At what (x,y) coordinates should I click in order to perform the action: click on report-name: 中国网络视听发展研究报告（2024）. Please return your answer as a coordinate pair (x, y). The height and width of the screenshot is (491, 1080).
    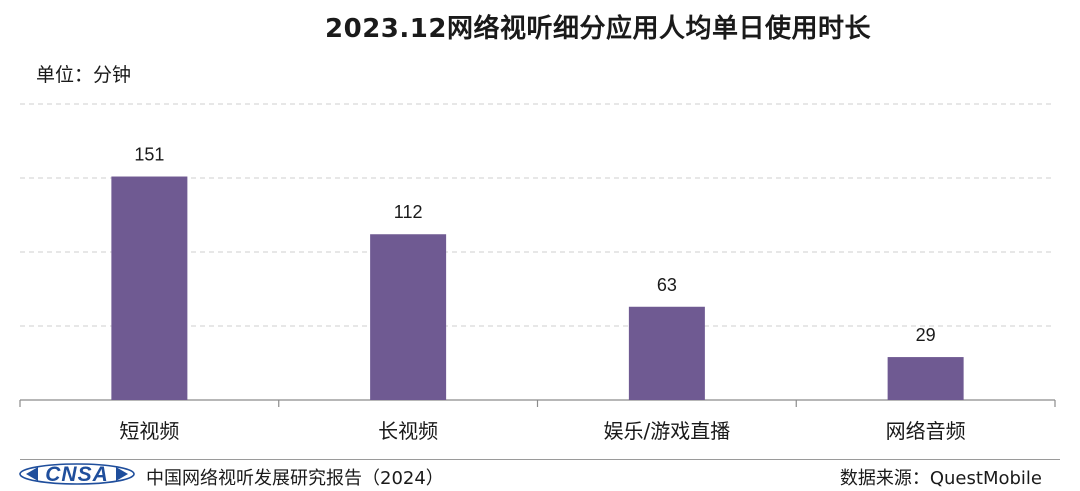
    Looking at the image, I should click on (295, 478).